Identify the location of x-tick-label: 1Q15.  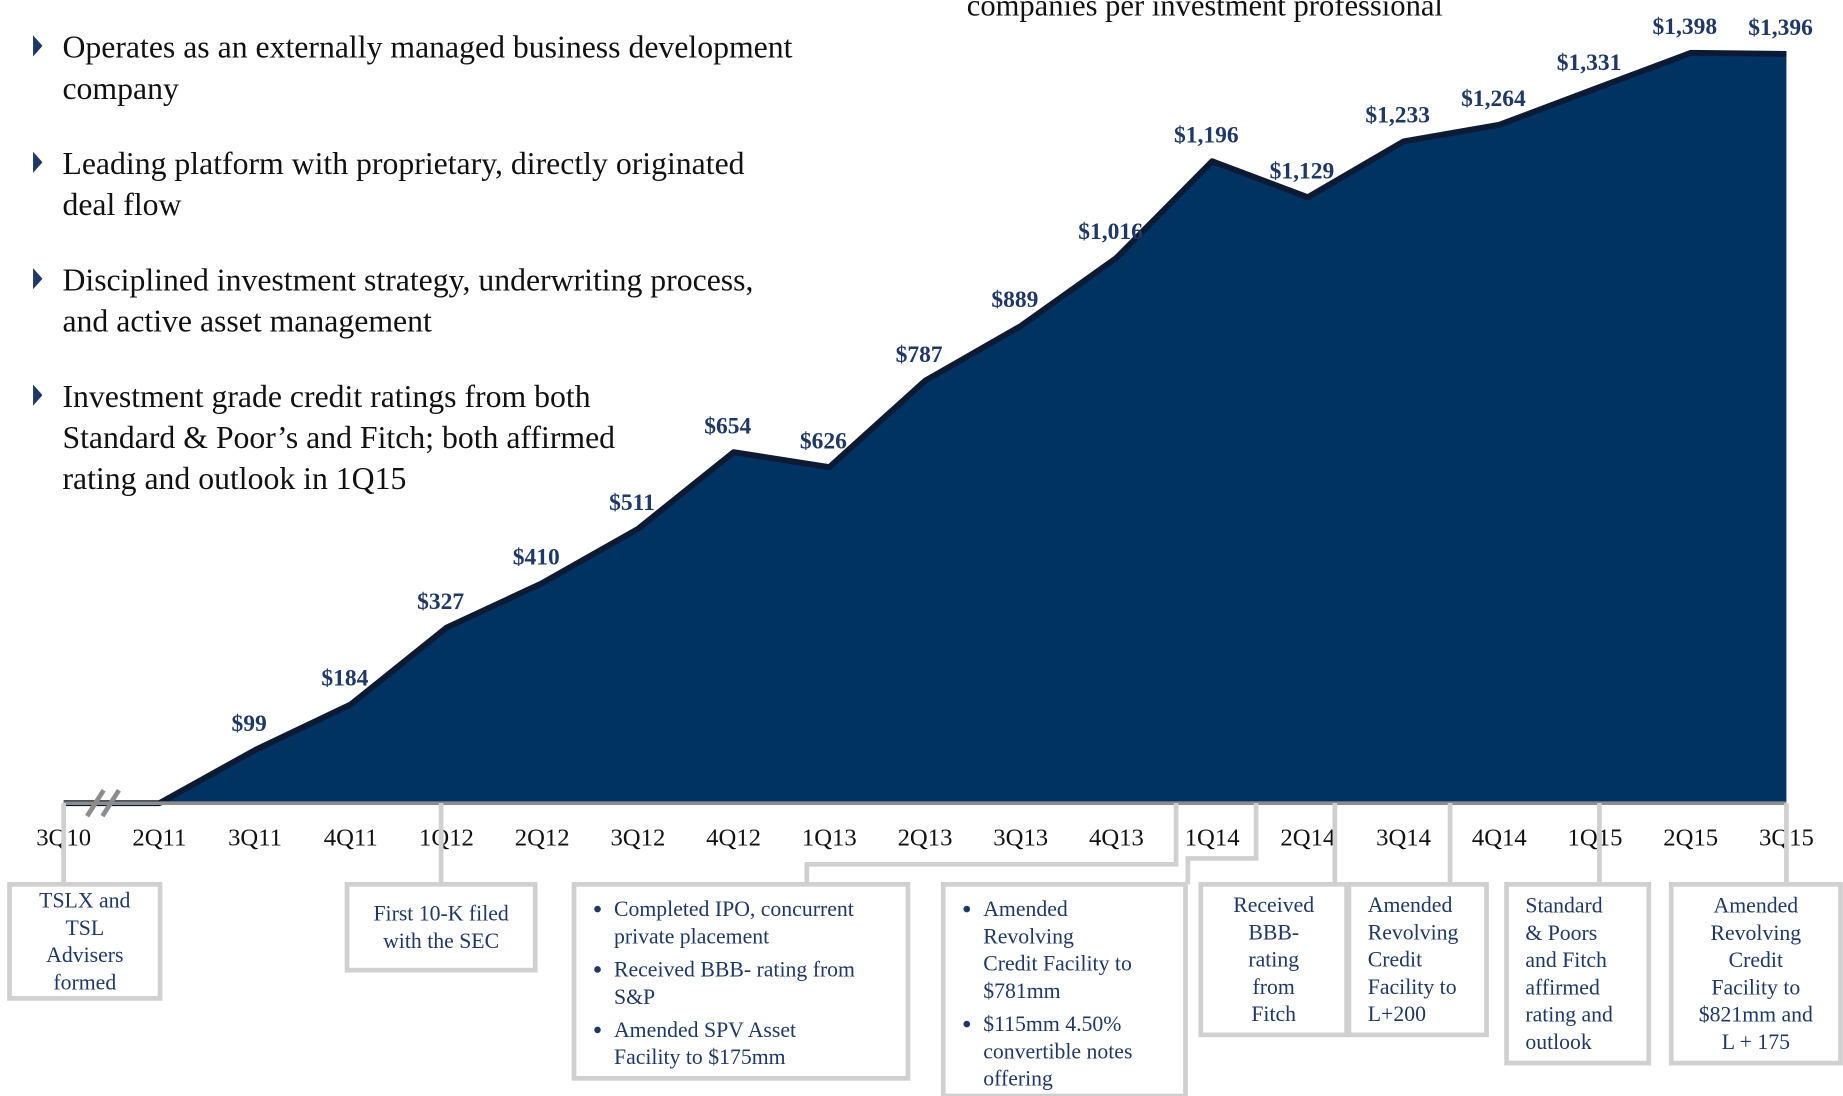
(1595, 838).